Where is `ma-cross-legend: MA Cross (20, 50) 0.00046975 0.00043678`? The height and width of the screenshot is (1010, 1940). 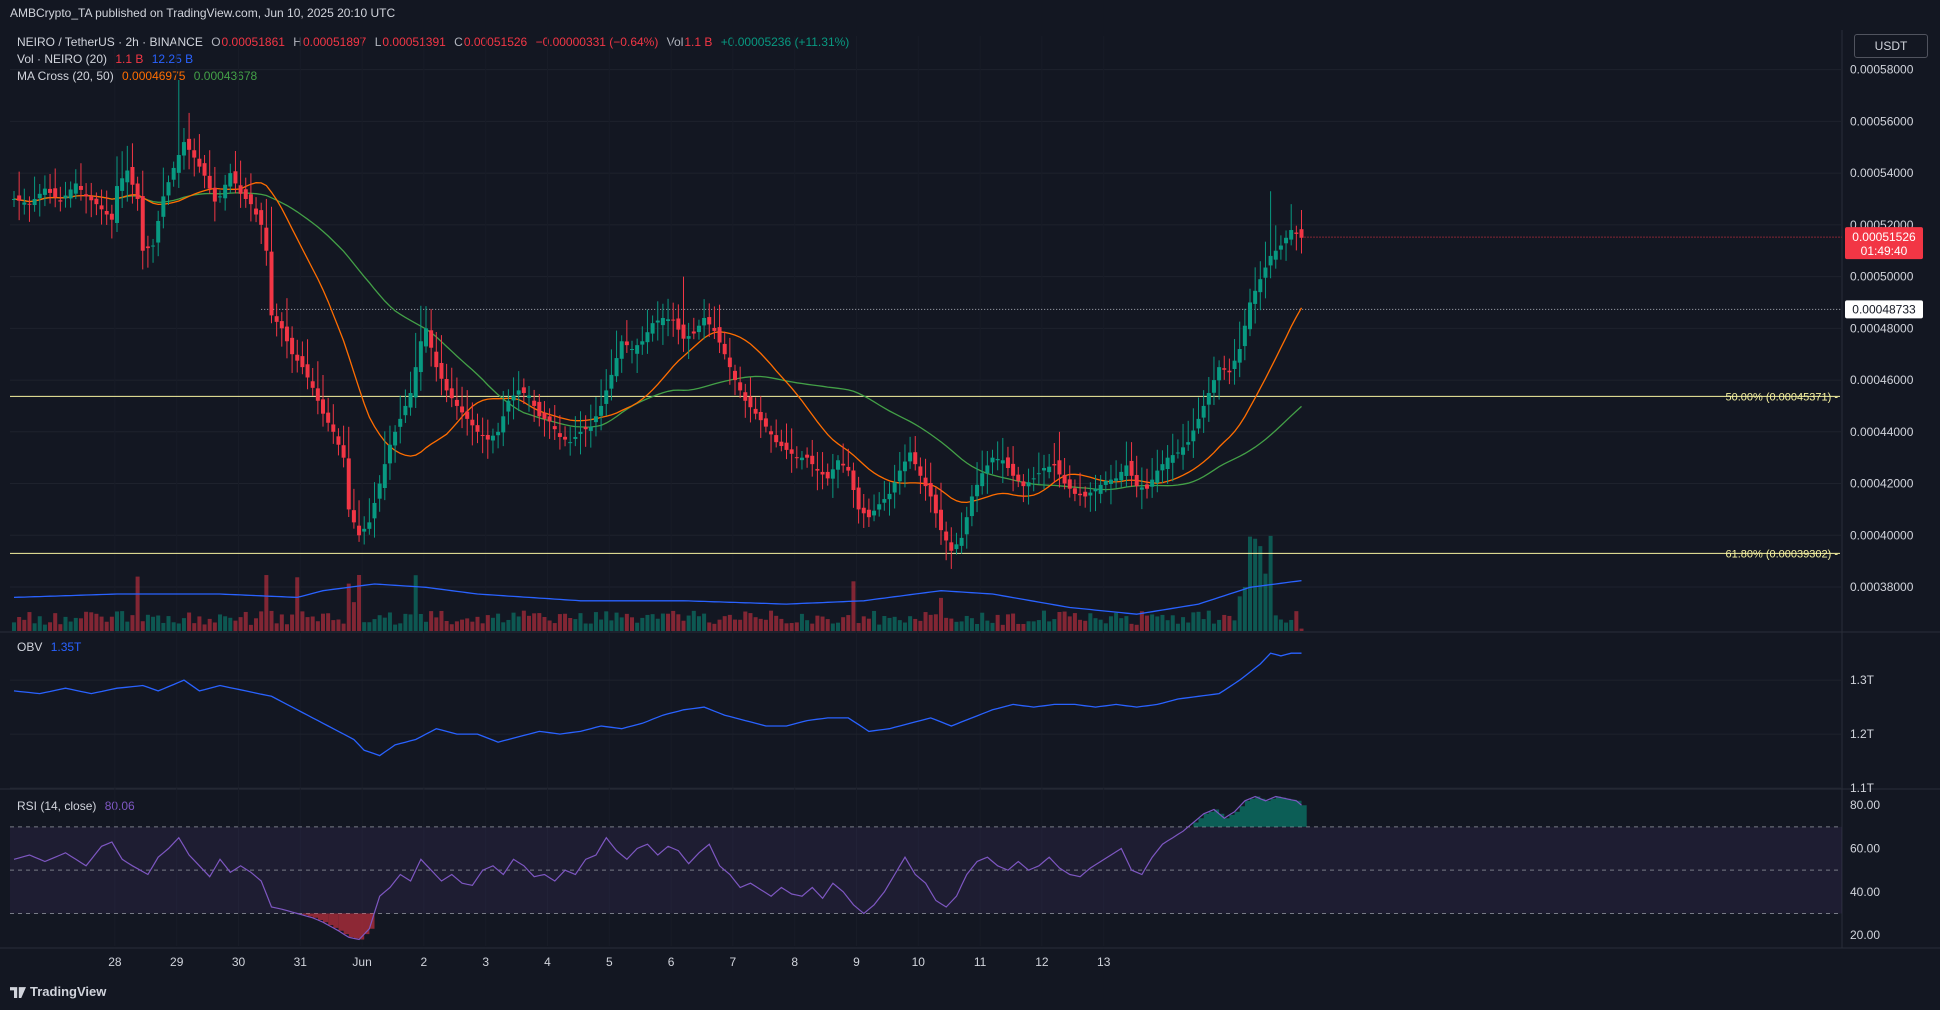
ma-cross-legend: MA Cross (20, 50) 0.00046975 0.00043678 is located at coordinates (137, 76).